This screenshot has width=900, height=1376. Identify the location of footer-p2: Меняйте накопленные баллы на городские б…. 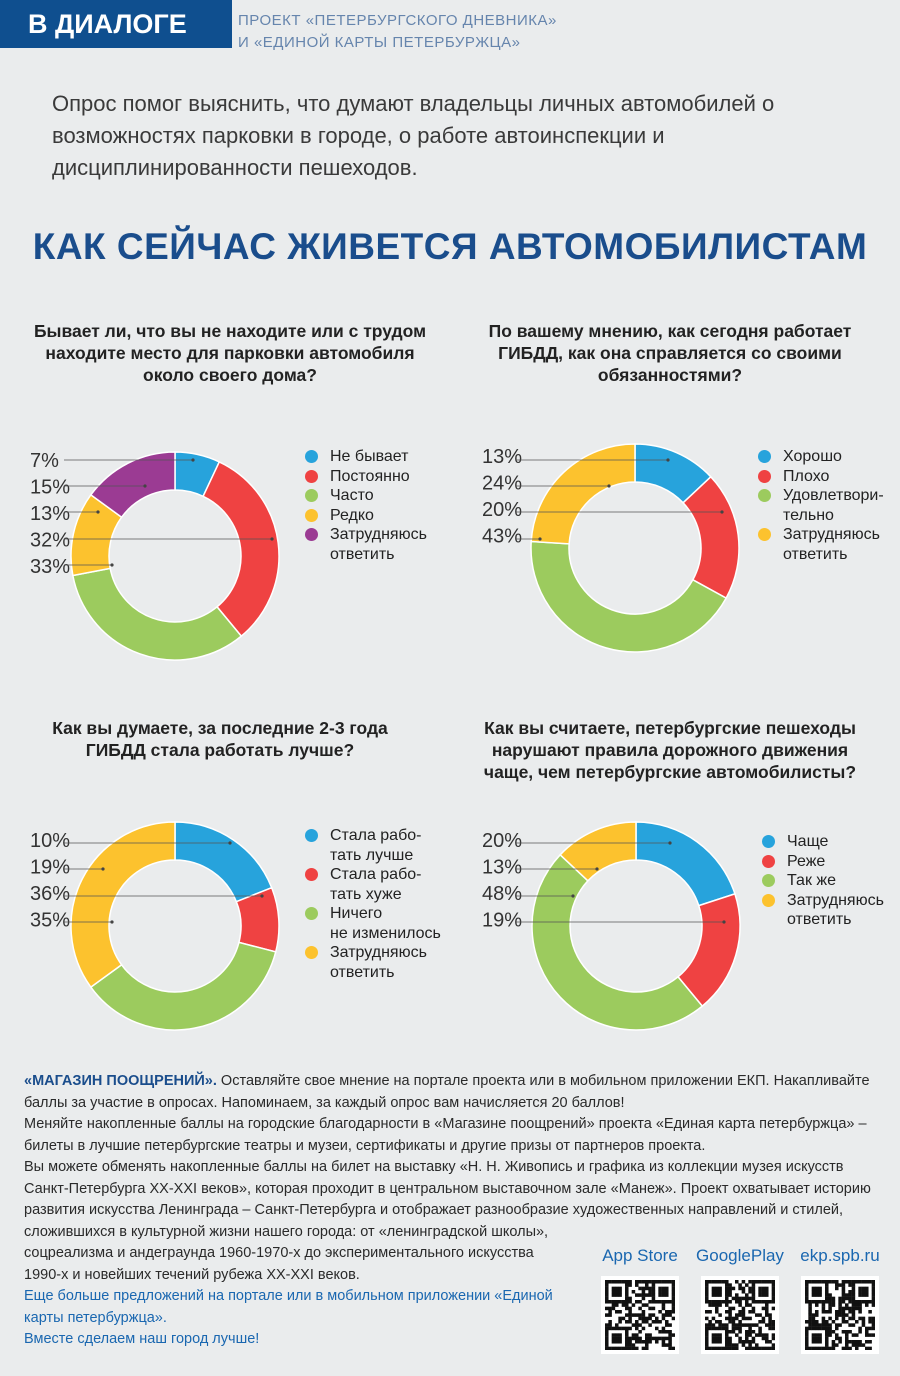
(445, 1135).